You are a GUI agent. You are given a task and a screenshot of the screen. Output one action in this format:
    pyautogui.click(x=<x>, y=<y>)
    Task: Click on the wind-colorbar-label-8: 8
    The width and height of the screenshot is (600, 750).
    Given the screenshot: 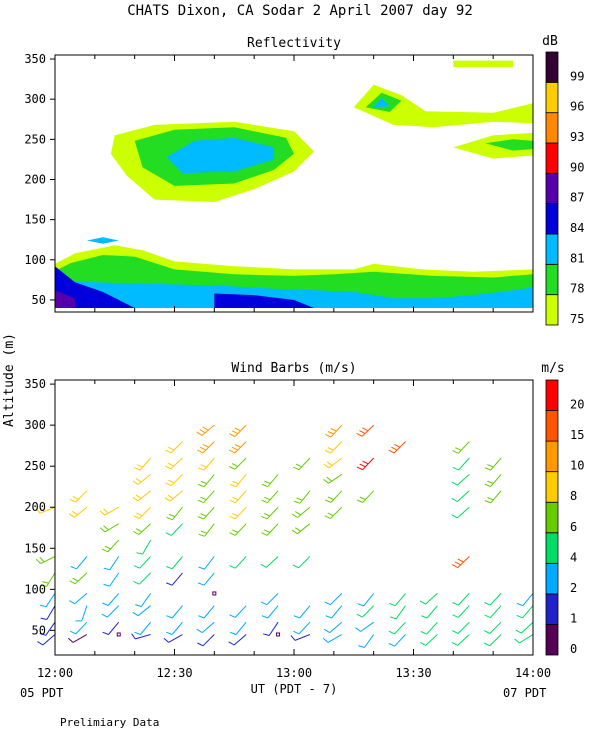 What is the action you would take?
    pyautogui.click(x=573, y=496)
    